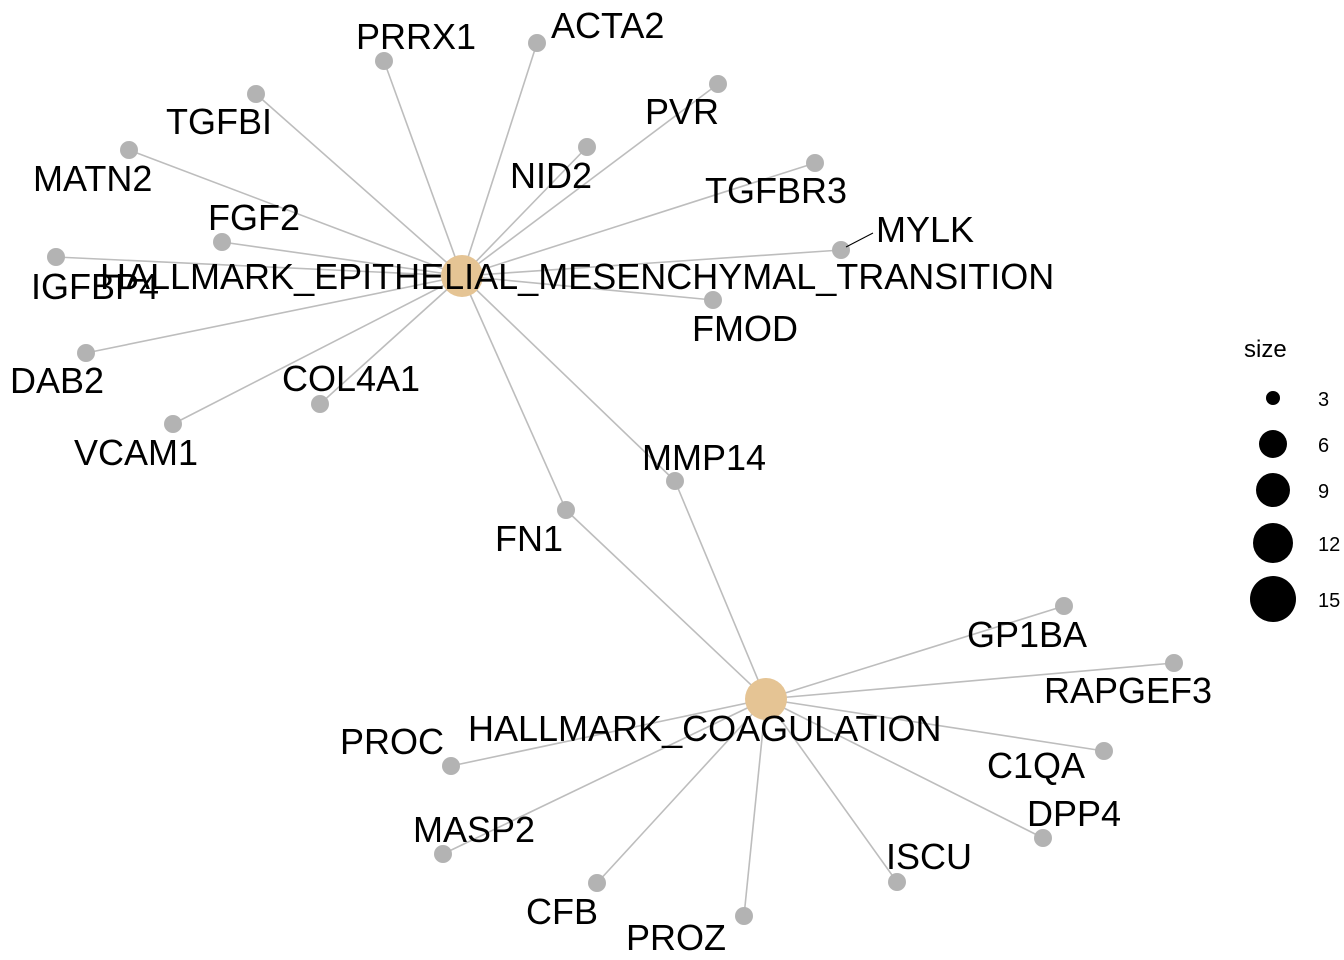  What do you see at coordinates (897, 882) in the screenshot?
I see `gene-node-iscu` at bounding box center [897, 882].